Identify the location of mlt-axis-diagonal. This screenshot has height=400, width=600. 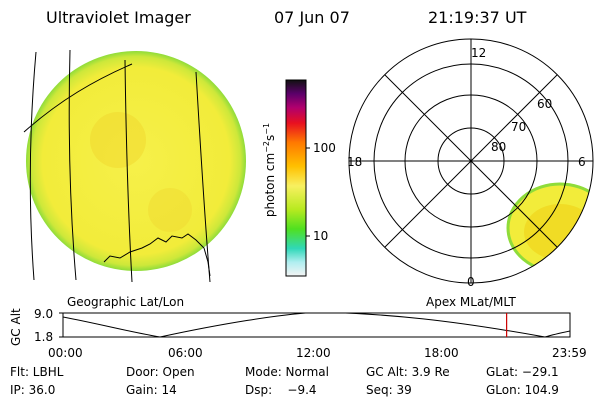
(471, 161).